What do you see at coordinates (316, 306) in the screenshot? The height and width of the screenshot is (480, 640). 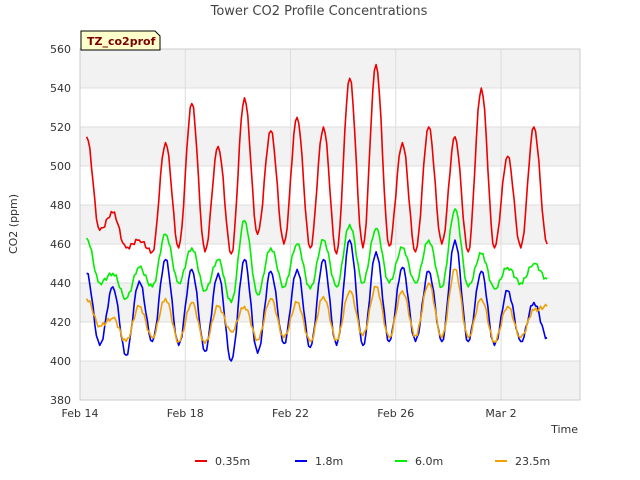 I see `series-line-23.5m` at bounding box center [316, 306].